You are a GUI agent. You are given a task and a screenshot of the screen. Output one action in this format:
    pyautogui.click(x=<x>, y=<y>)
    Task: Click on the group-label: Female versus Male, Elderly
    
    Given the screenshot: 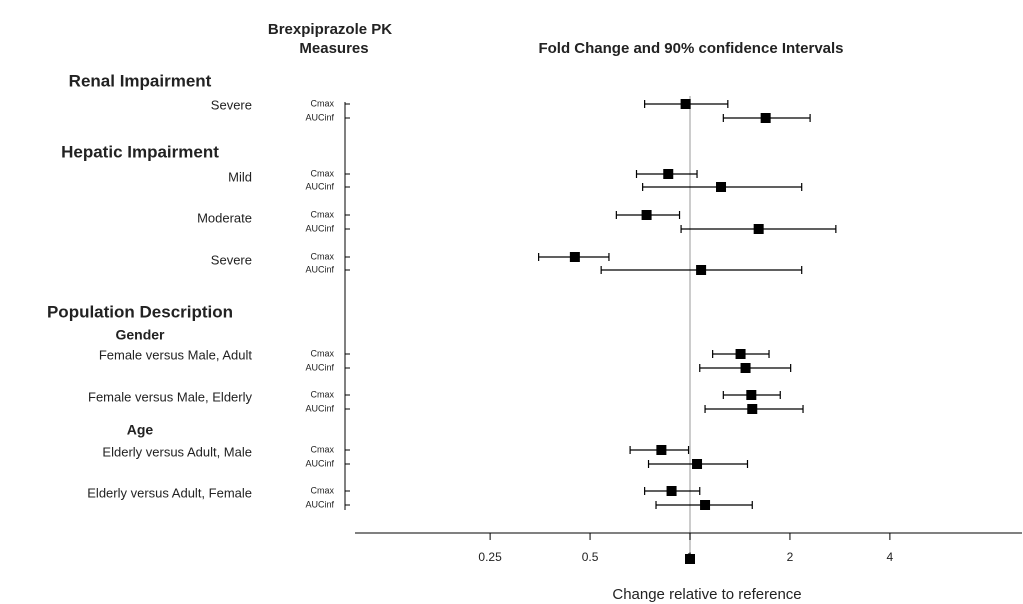 What is the action you would take?
    pyautogui.click(x=170, y=396)
    